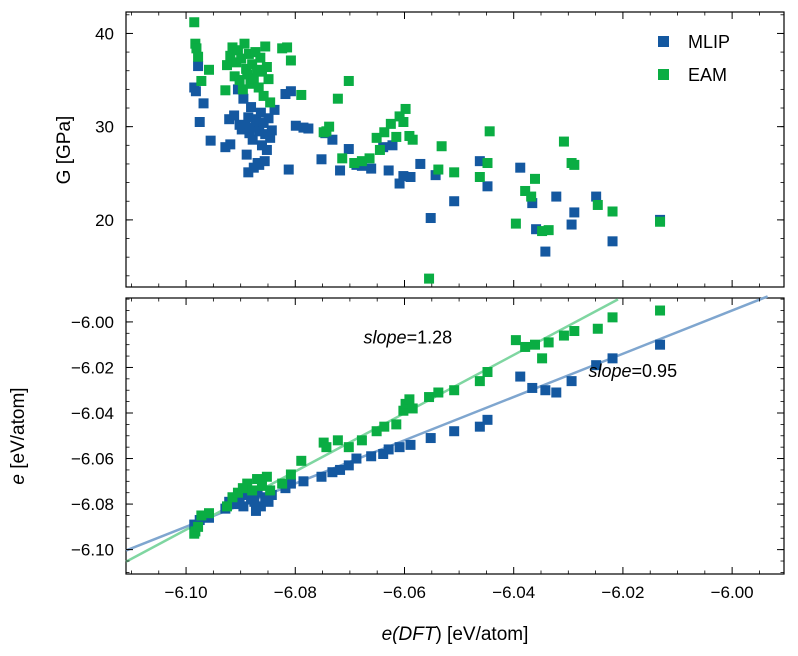 This screenshot has height=656, width=798. I want to click on slope-value: =0.95, so click(655, 371).